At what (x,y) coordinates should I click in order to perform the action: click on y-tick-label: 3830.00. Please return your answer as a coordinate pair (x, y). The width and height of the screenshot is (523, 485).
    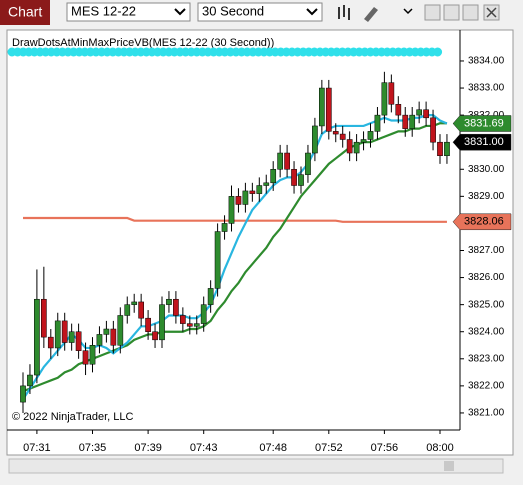
    Looking at the image, I should click on (486, 169).